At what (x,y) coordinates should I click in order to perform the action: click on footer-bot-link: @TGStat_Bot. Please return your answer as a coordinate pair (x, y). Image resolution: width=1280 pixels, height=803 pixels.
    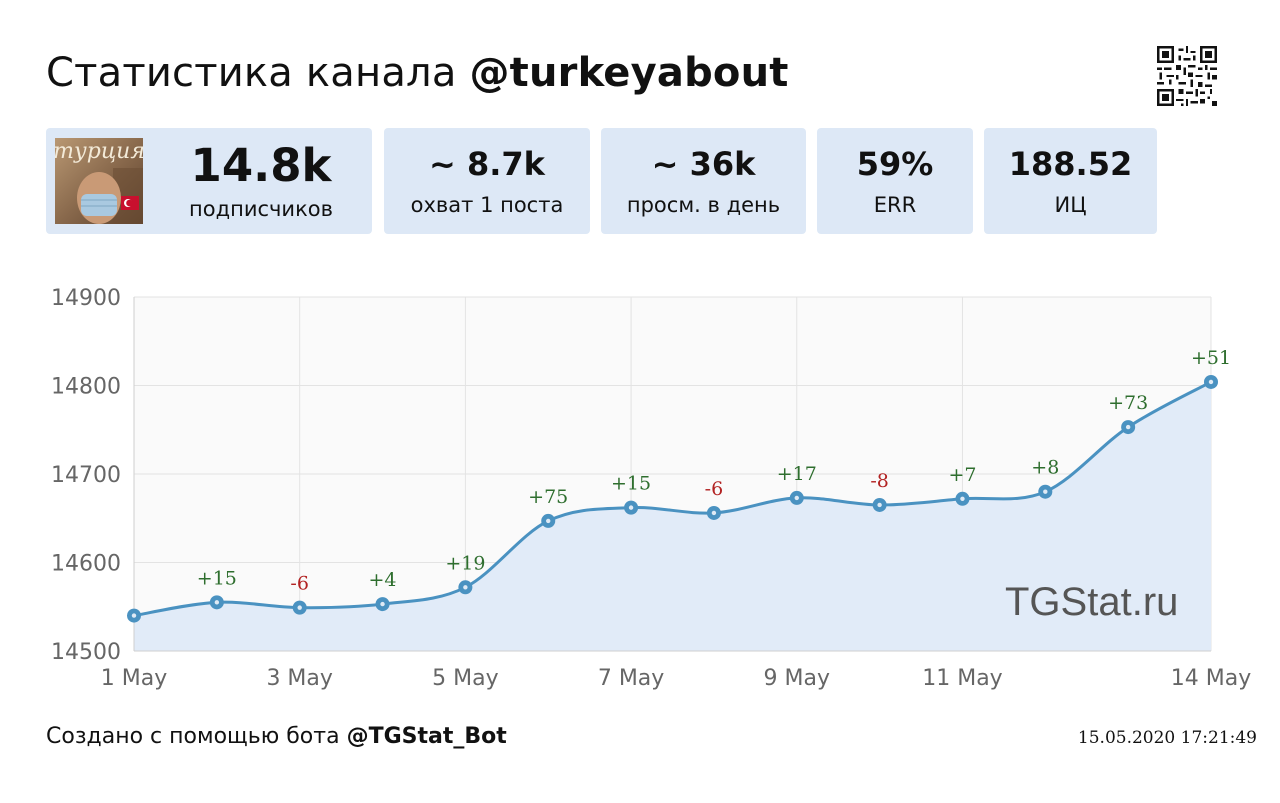
    Looking at the image, I should click on (426, 736).